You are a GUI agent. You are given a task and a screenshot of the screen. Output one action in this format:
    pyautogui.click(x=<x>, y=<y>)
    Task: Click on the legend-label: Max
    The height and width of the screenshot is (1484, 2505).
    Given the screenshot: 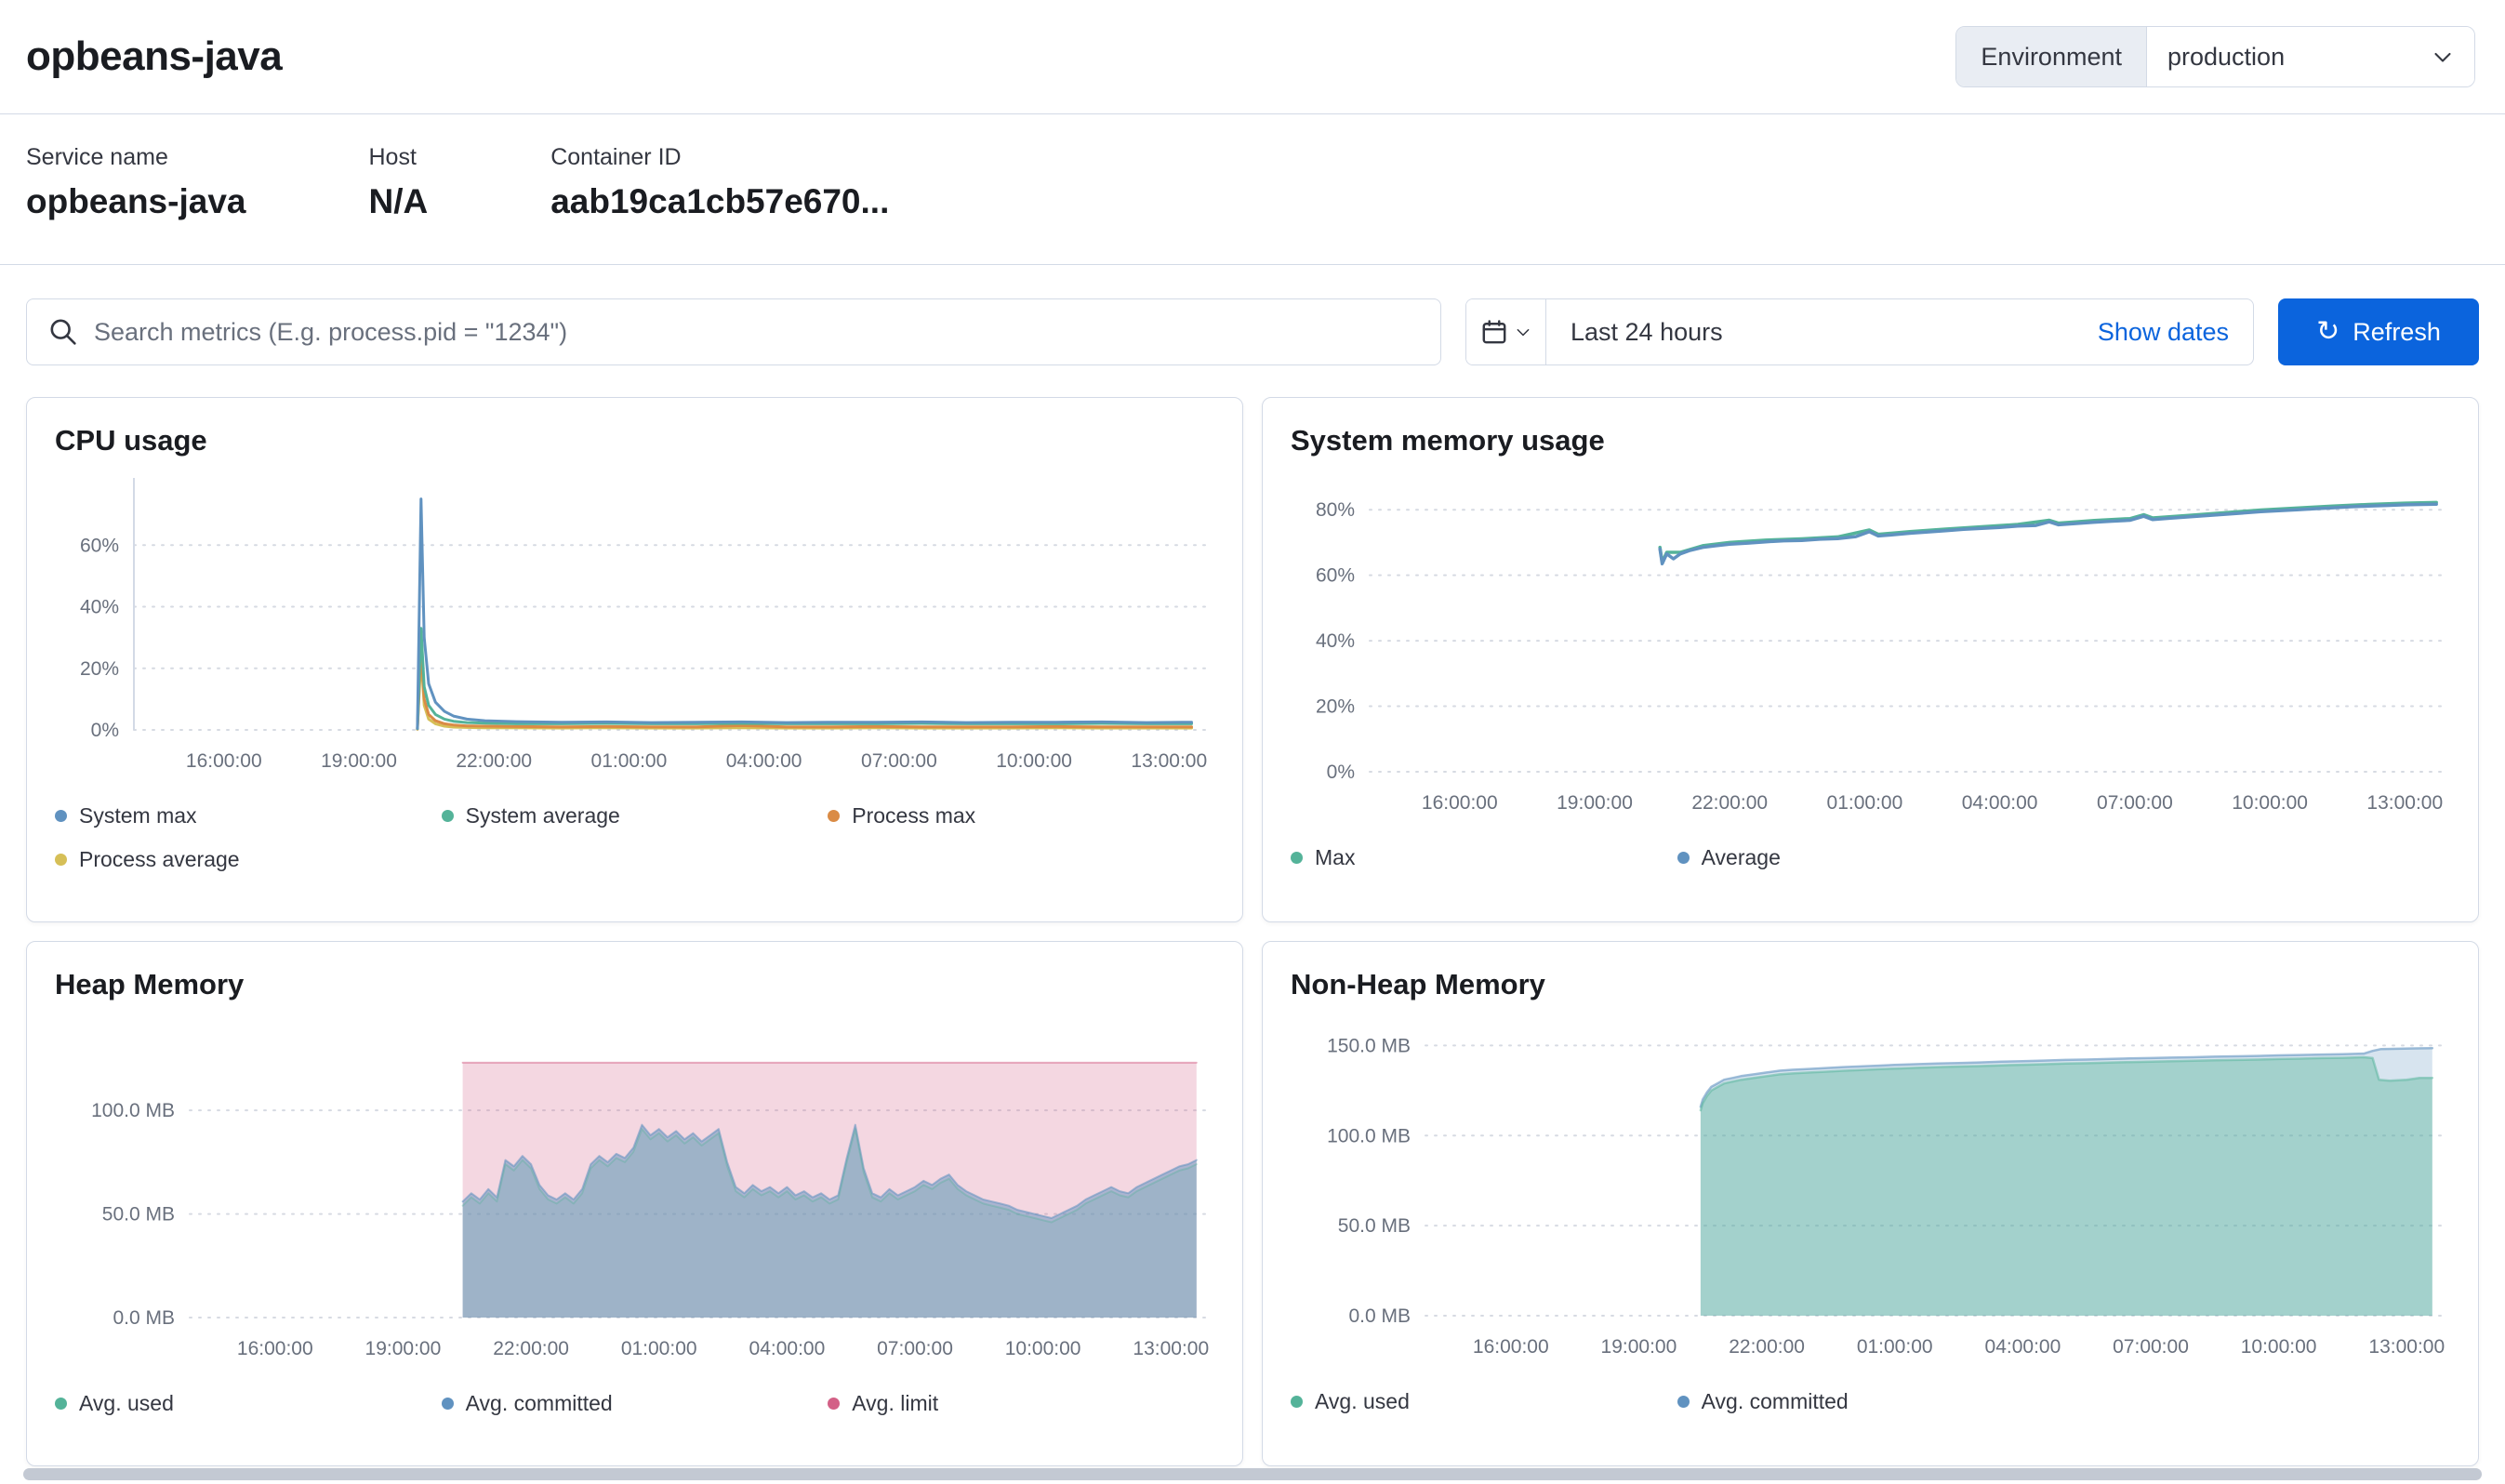 What is the action you would take?
    pyautogui.click(x=1335, y=857)
    